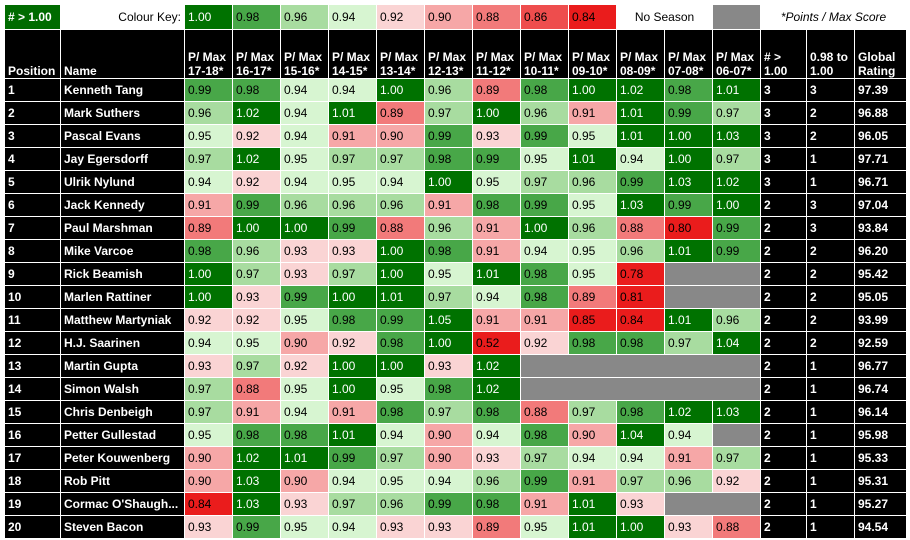  Describe the element at coordinates (783, 182) in the screenshot. I see `gt-count-cell: 3` at that location.